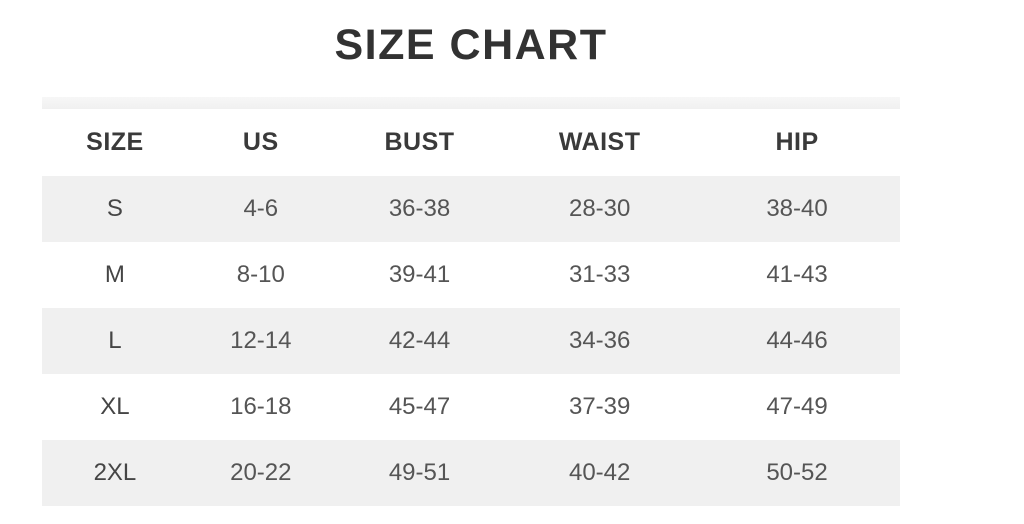  What do you see at coordinates (797, 274) in the screenshot?
I see `cell-hip: 41-43` at bounding box center [797, 274].